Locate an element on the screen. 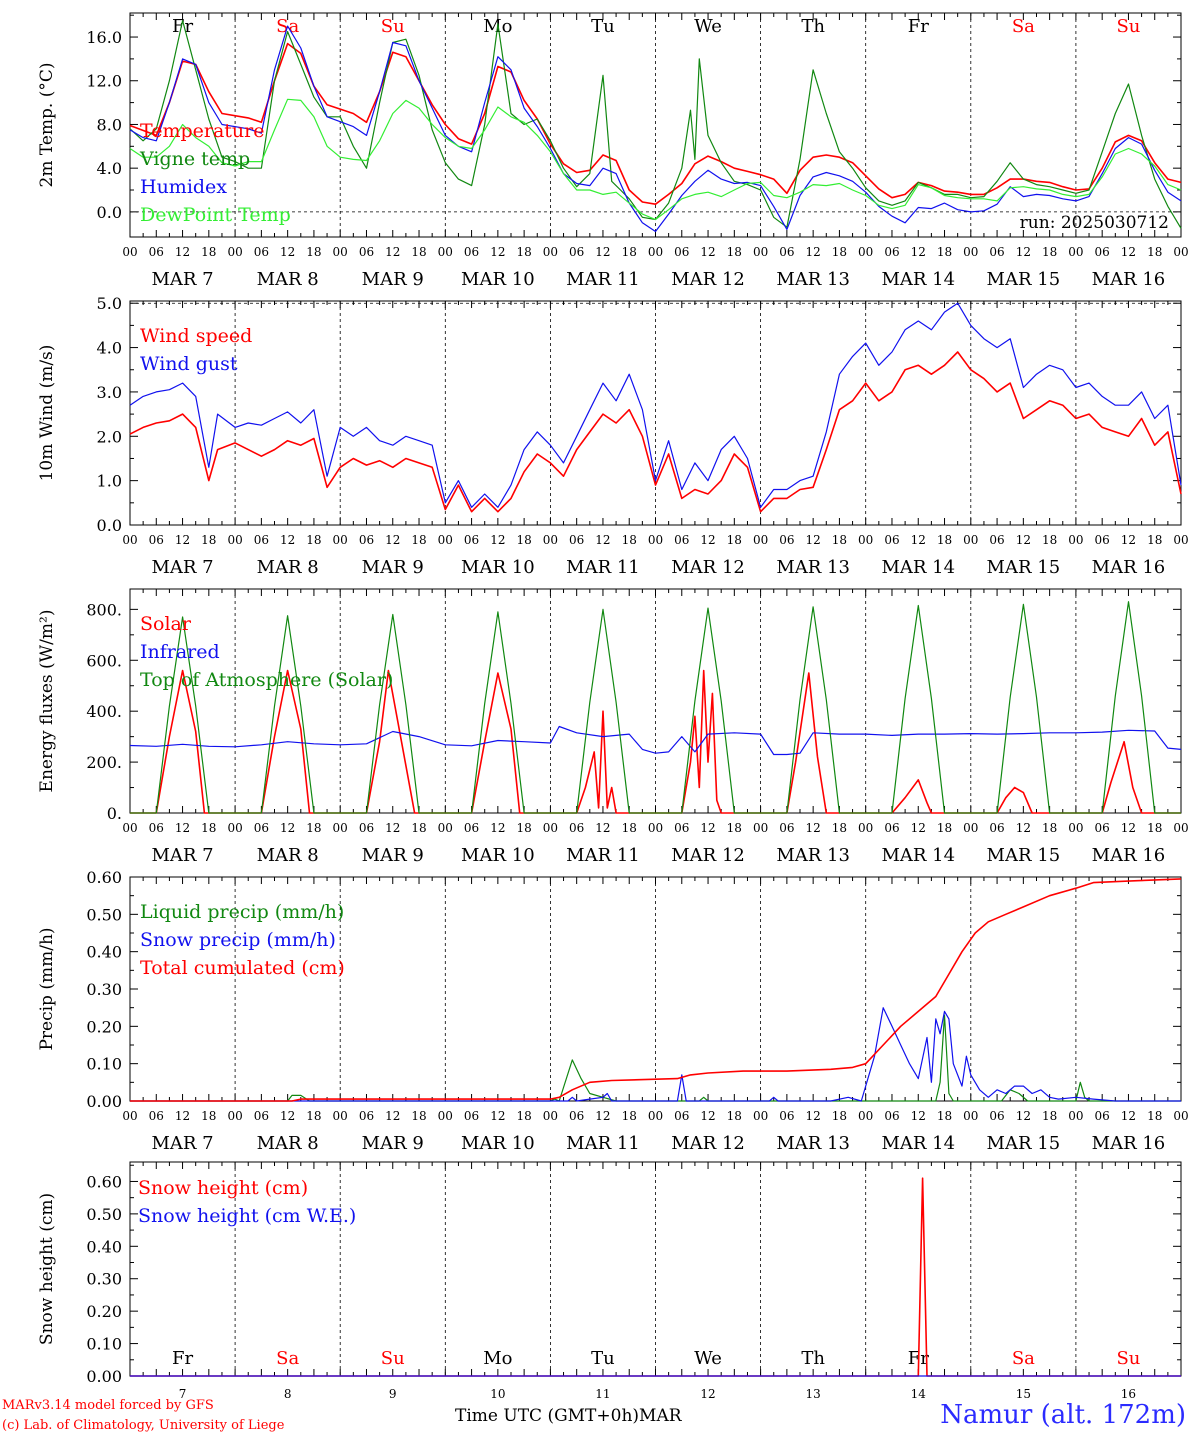 This screenshot has width=1194, height=1440. date-label: MAR 7 is located at coordinates (182, 1143).